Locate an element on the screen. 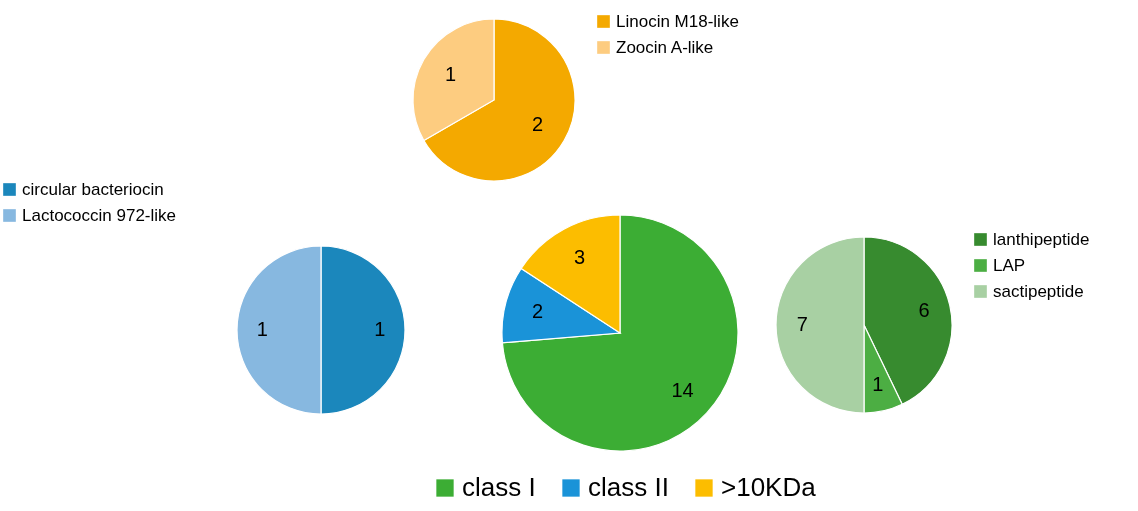 This screenshot has height=511, width=1138. data-label: 3 is located at coordinates (580, 257).